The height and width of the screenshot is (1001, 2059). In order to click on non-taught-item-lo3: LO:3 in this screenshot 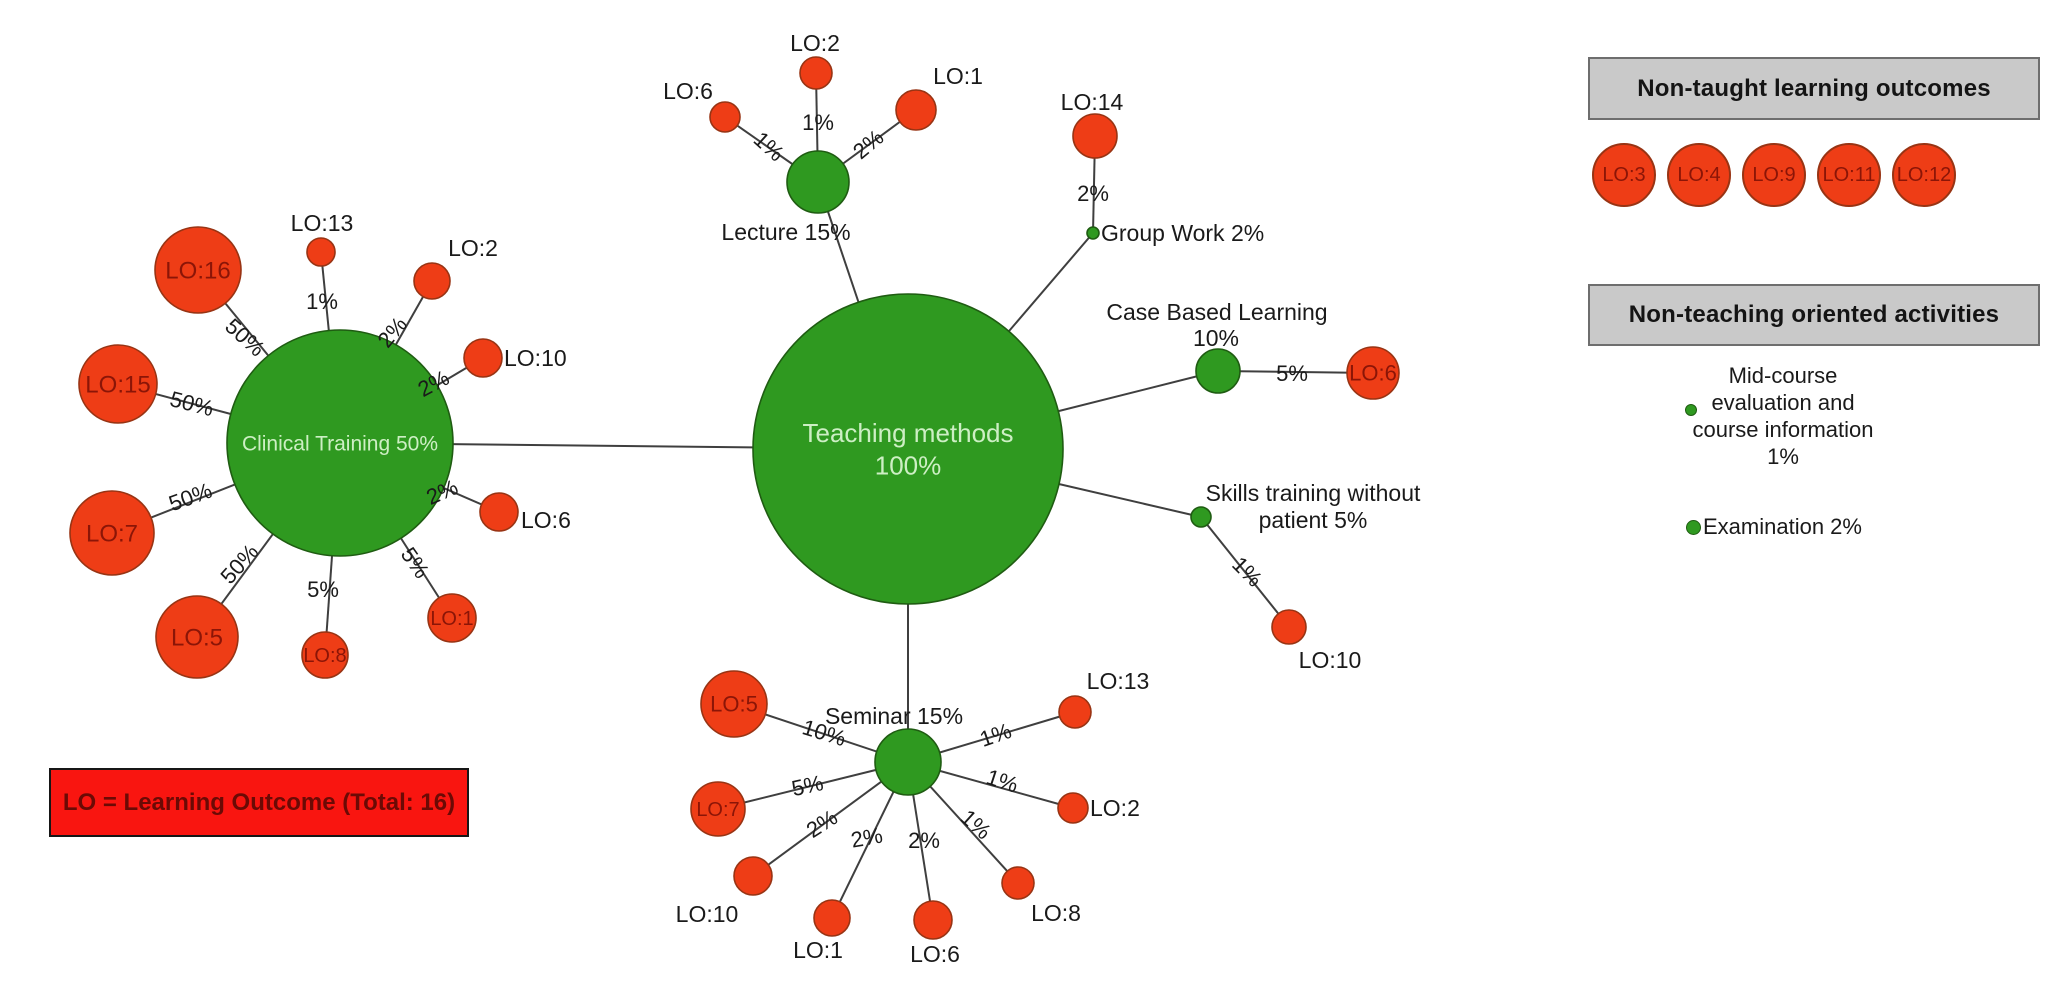, I will do `click(1624, 175)`.